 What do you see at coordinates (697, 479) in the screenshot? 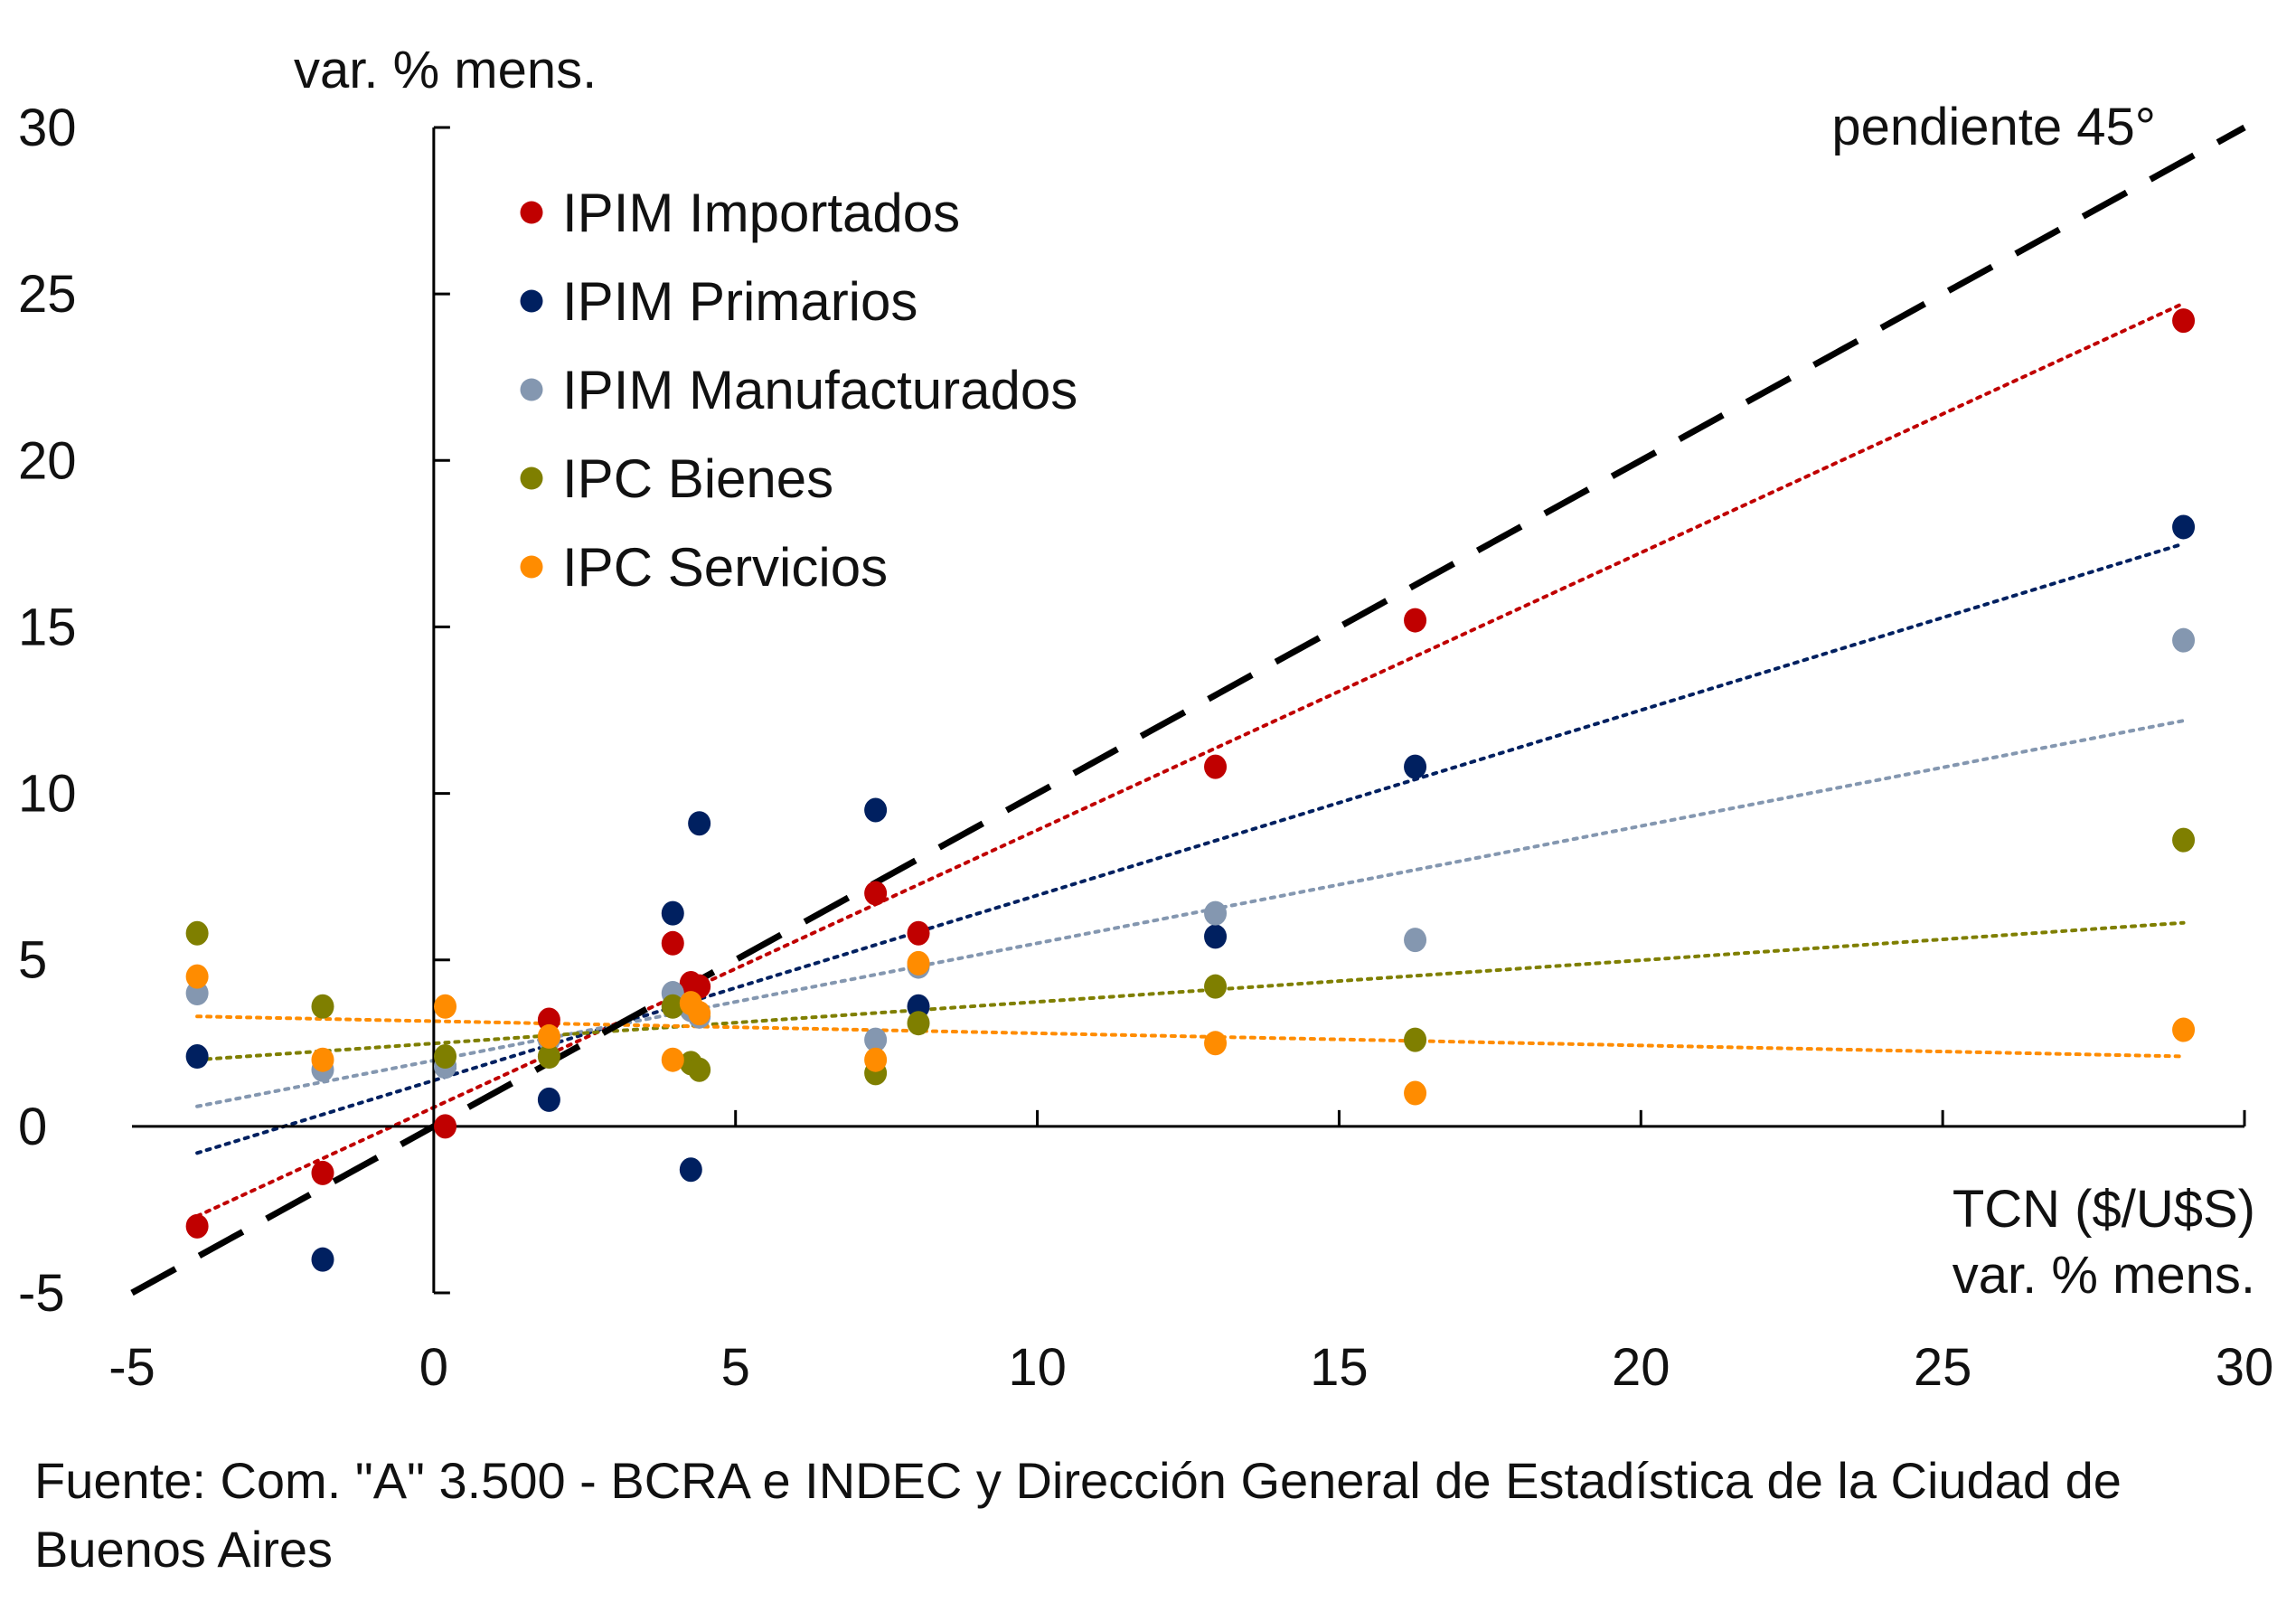
I see `legend-label: IPC Bienes` at bounding box center [697, 479].